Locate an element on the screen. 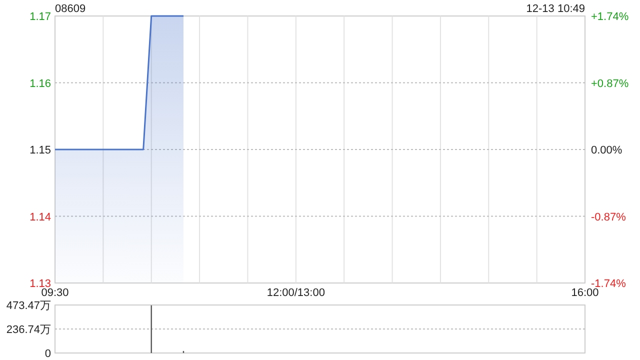  y2-tick-label: -1.74% is located at coordinates (608, 284).